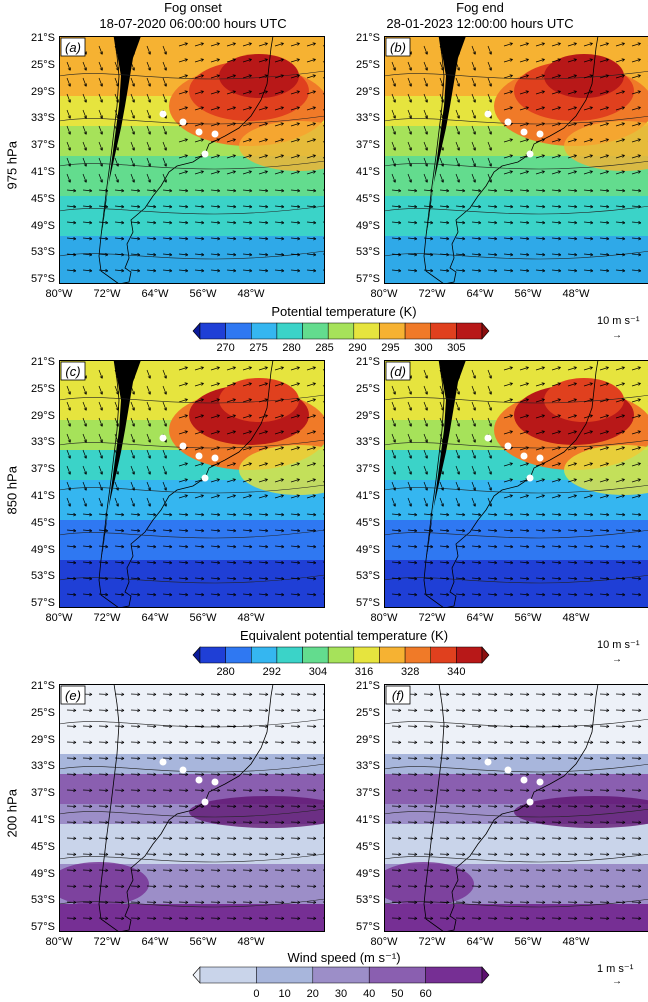  I want to click on contour-line, so click(192, 489).